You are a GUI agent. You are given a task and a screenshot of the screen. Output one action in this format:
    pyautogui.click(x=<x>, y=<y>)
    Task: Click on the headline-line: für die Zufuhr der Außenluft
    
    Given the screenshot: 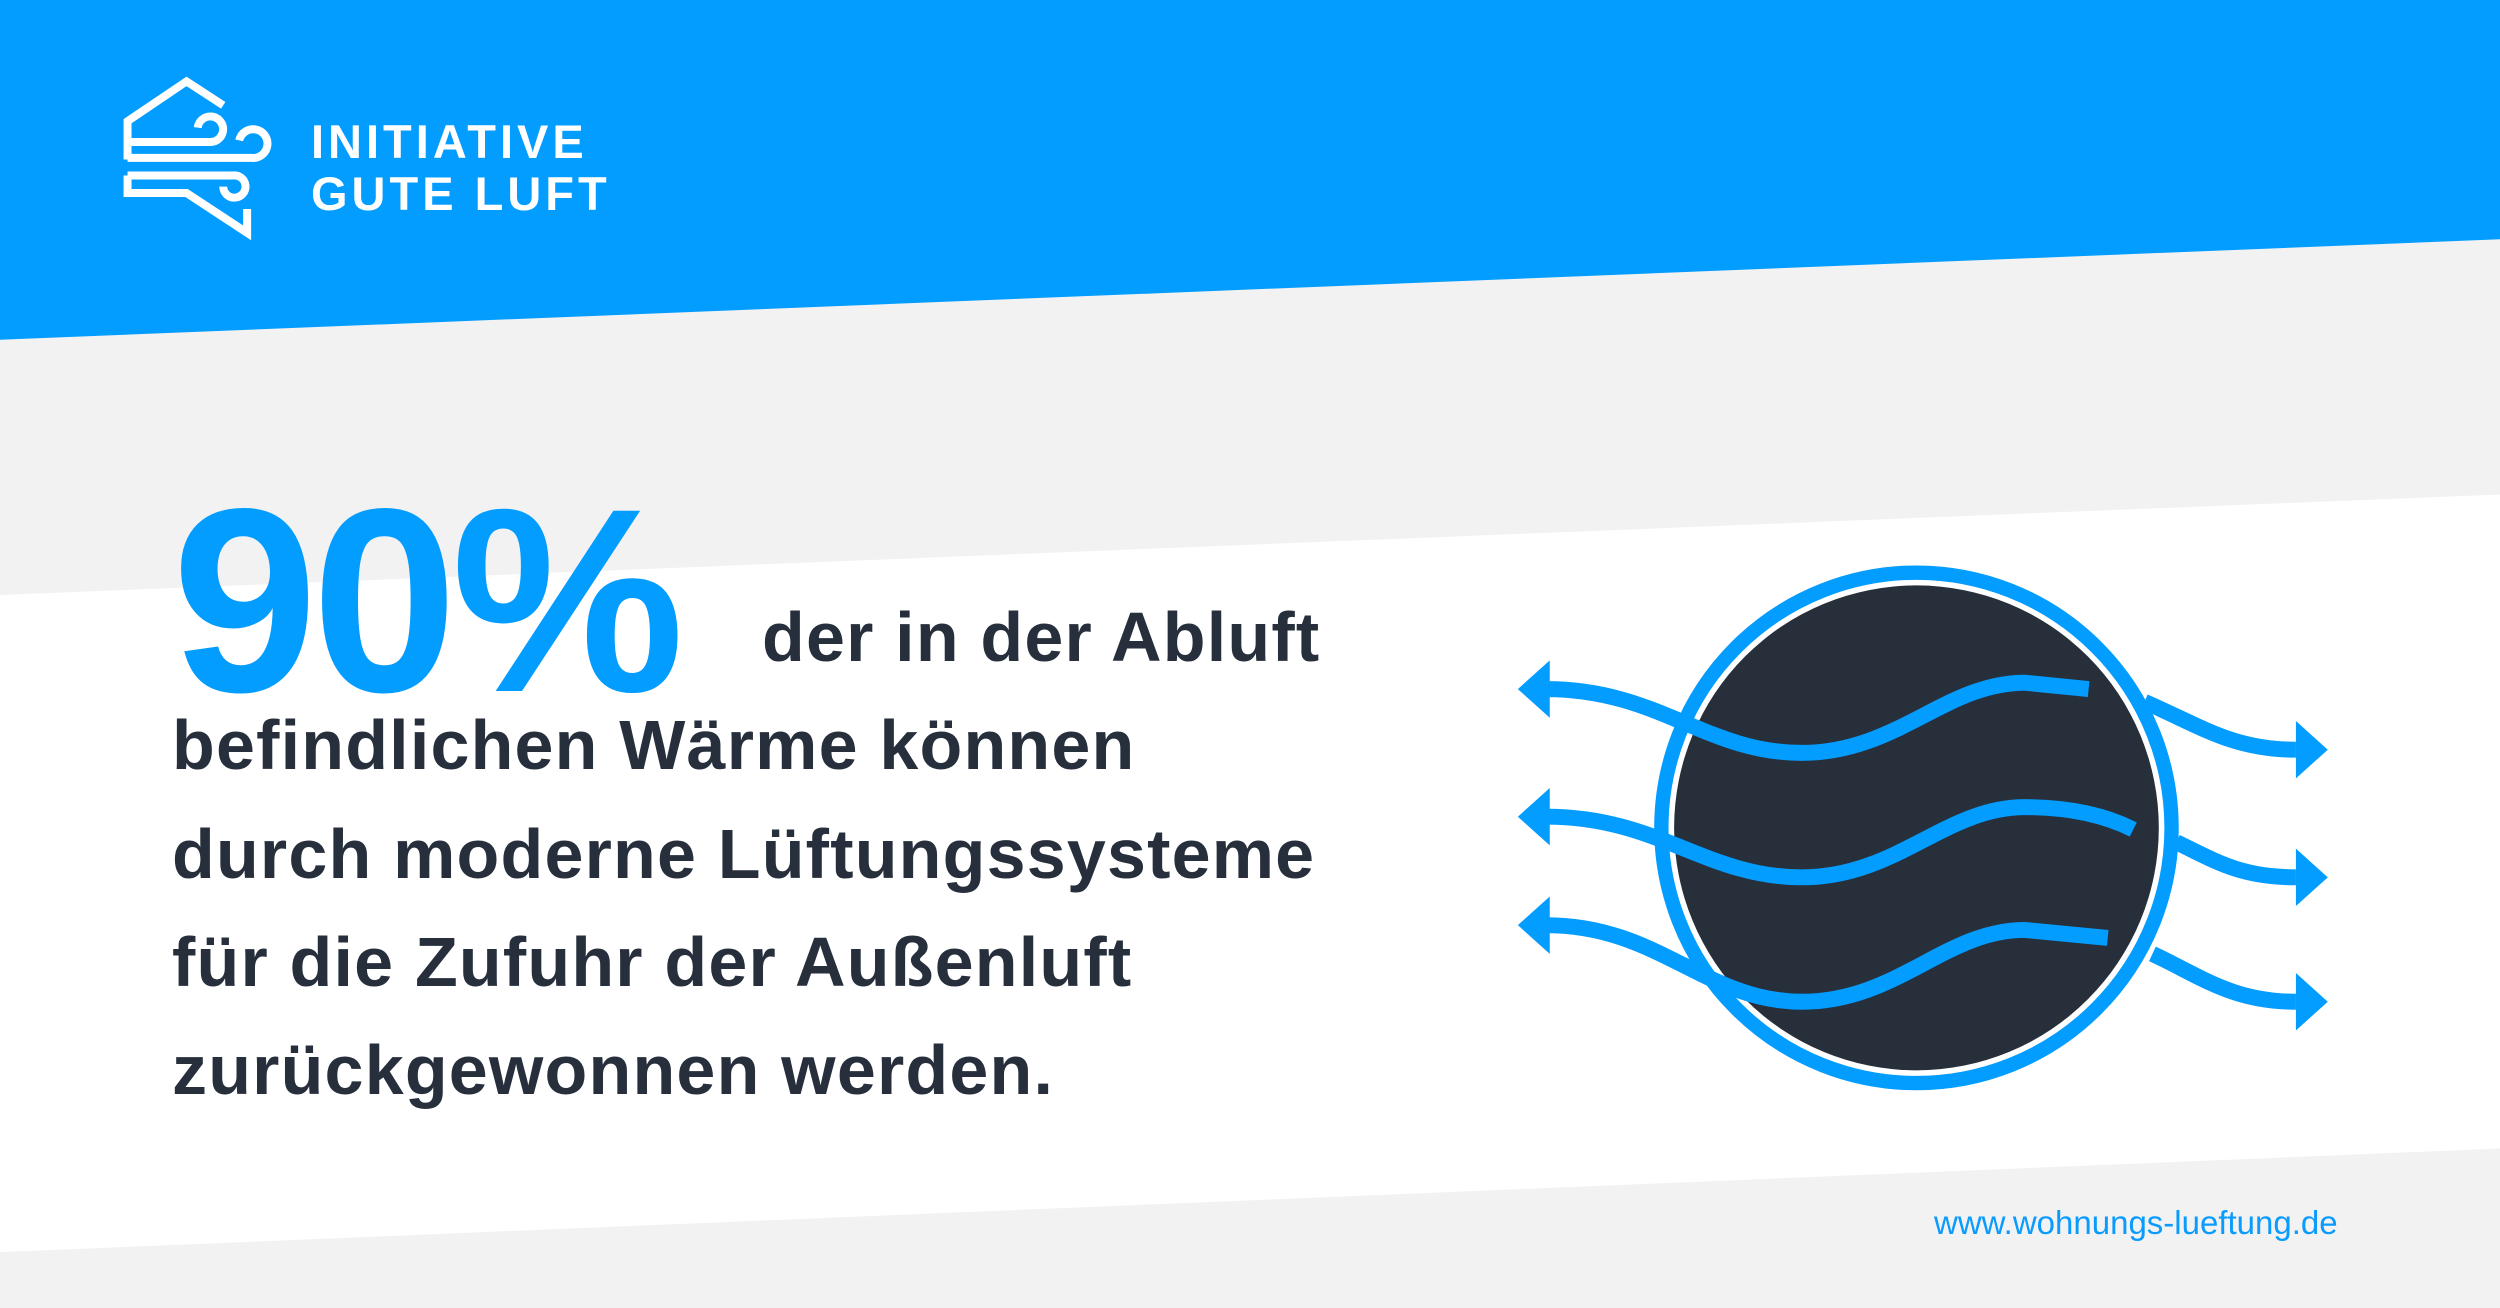 What is the action you would take?
    pyautogui.click(x=652, y=962)
    